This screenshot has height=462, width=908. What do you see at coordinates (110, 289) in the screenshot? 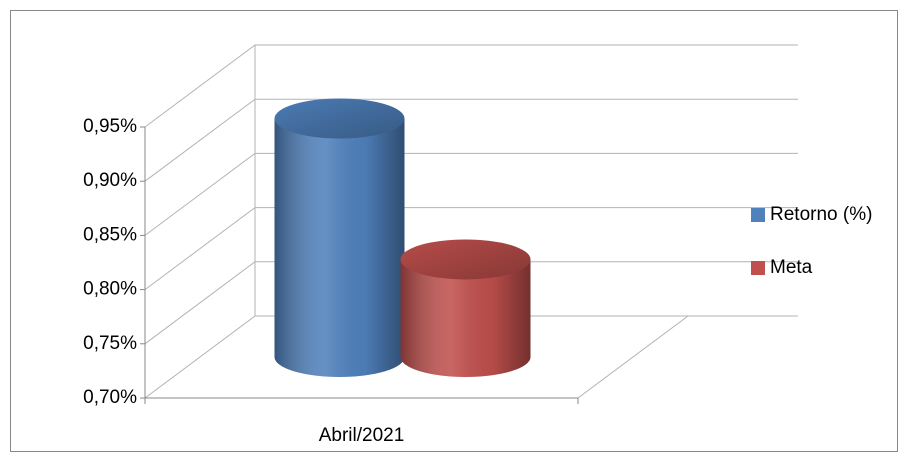
I see `y-tick-label: 0,80%` at bounding box center [110, 289].